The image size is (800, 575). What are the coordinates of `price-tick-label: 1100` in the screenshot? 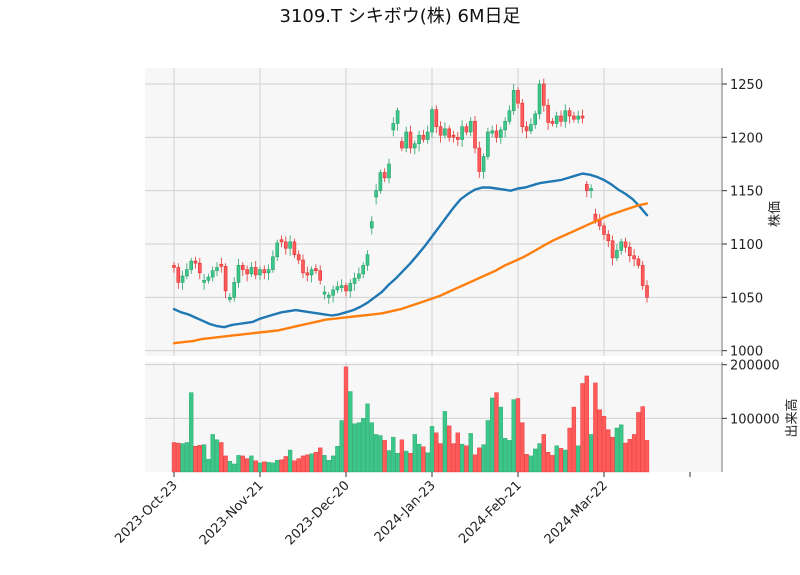 It's located at (746, 245).